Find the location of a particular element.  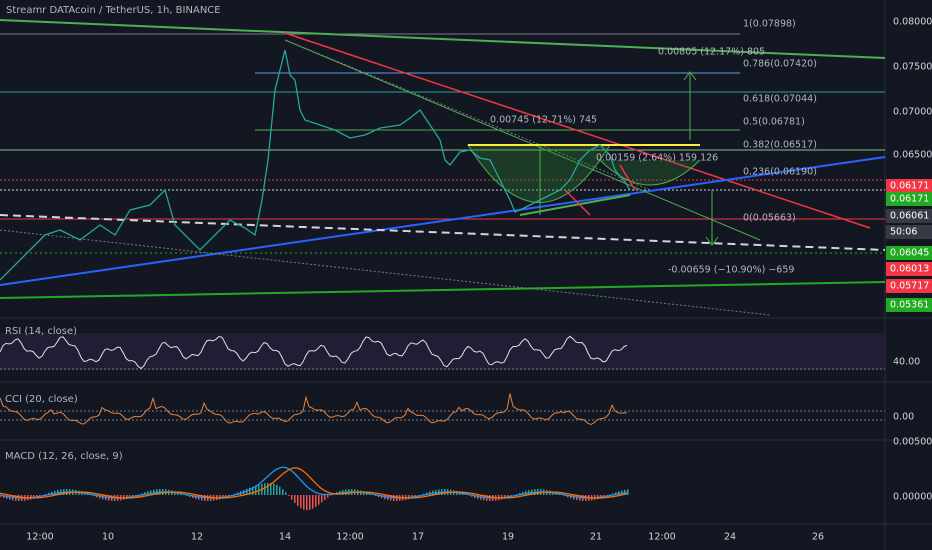

price-tag: 0.06013 is located at coordinates (909, 269).